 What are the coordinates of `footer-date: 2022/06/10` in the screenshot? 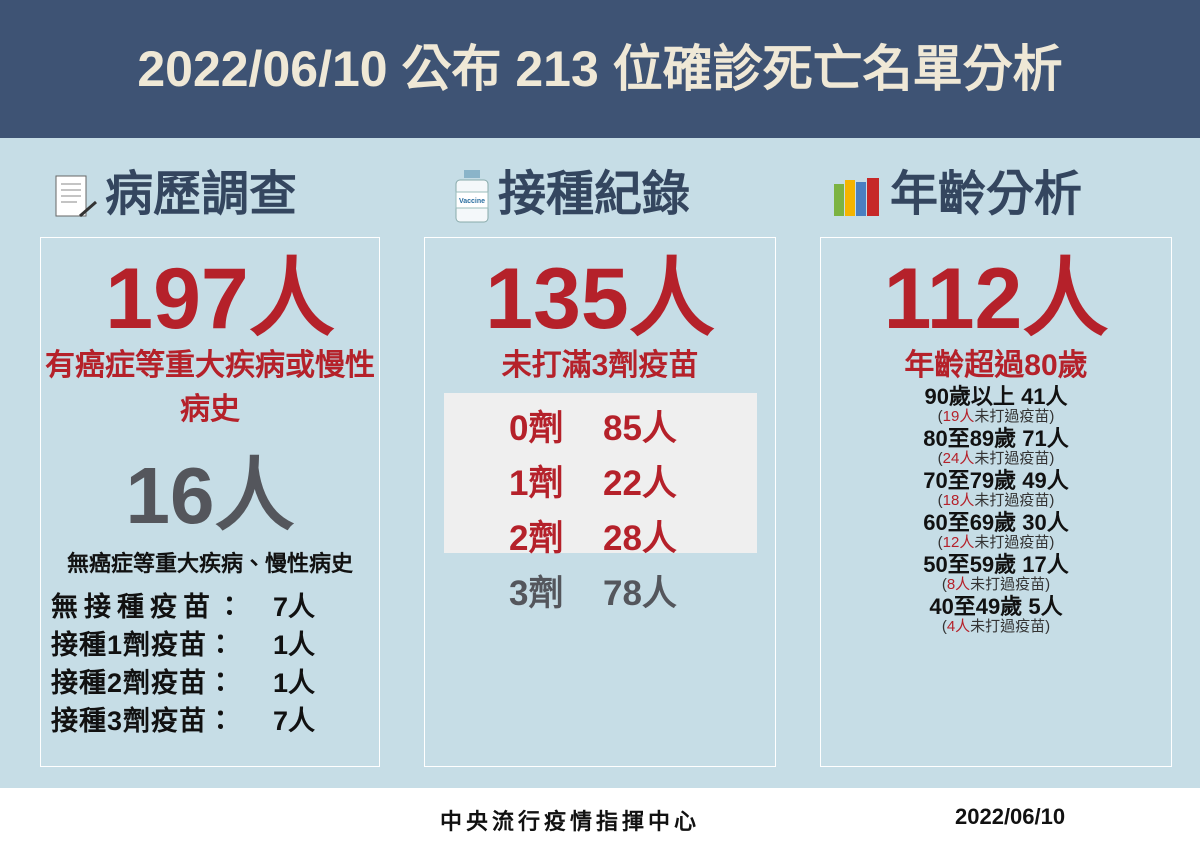 It's located at (1010, 816).